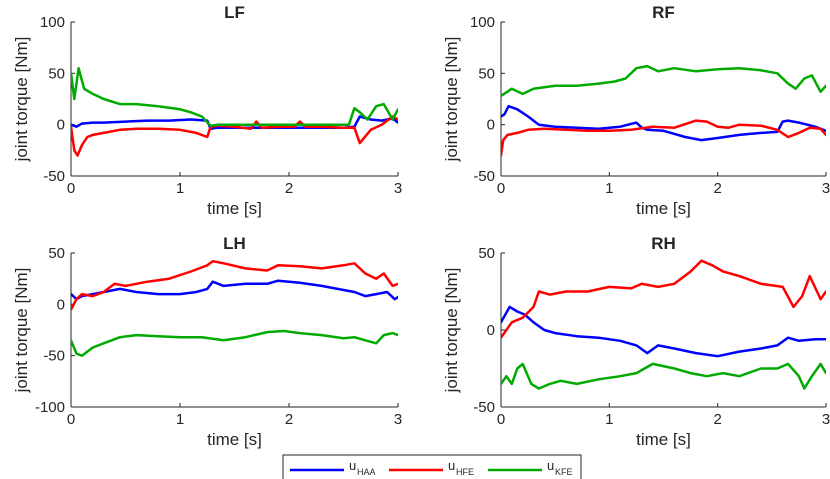 Image resolution: width=830 pixels, height=479 pixels. I want to click on y-tick-label-lh: 0, so click(61, 304).